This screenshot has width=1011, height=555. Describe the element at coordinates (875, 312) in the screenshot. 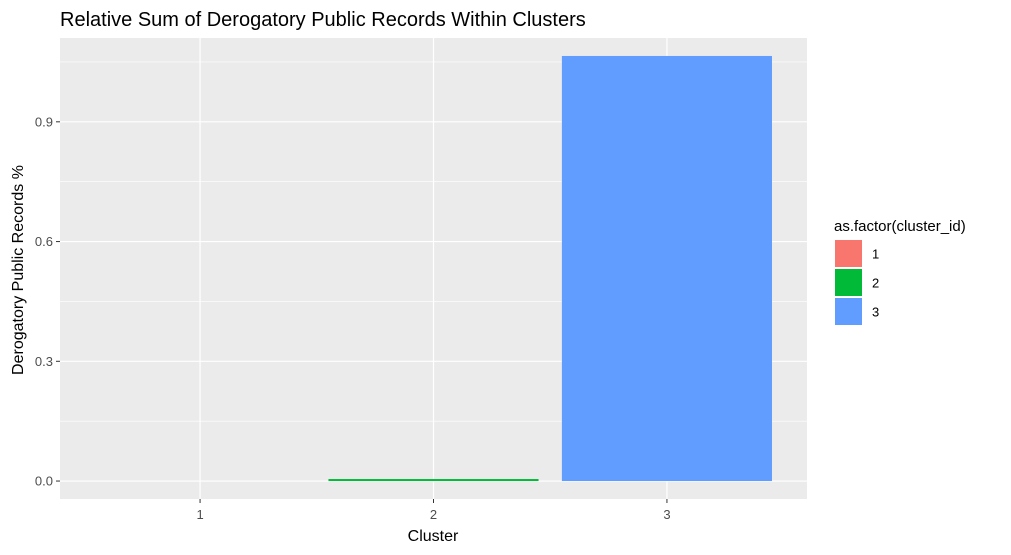

I see `legend-label-3: 3` at that location.